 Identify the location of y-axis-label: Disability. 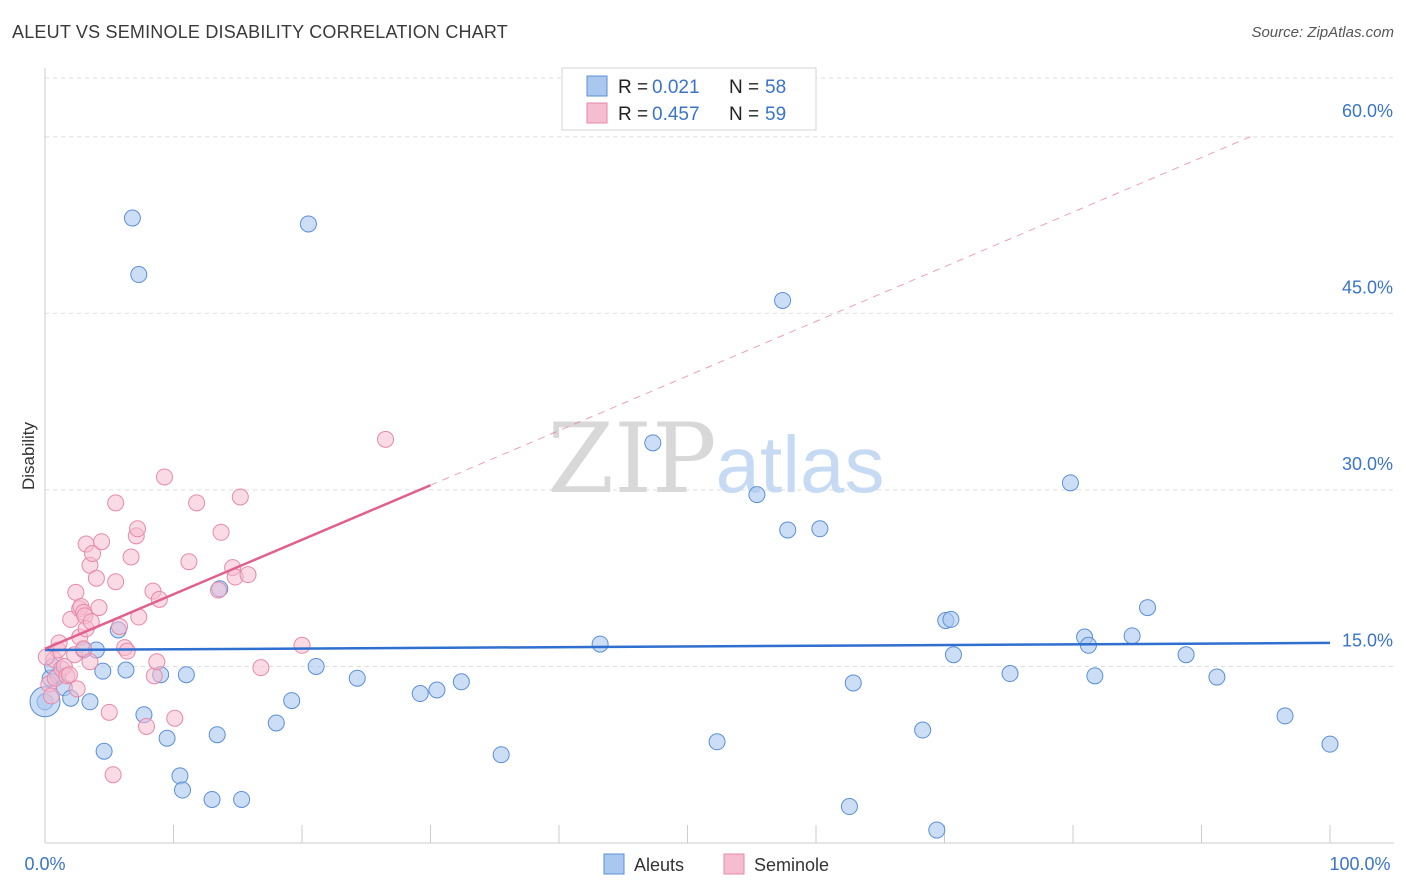
(28, 455).